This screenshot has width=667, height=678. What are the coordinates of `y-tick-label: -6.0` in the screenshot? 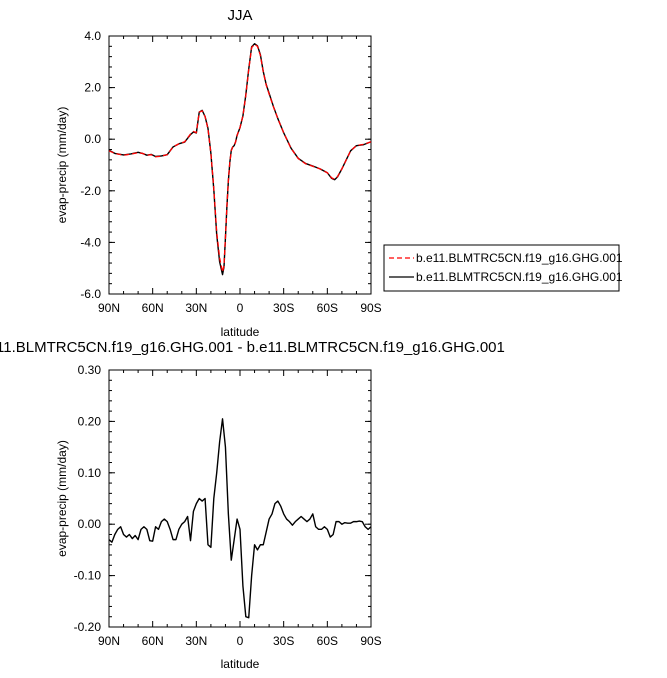 It's located at (90, 294).